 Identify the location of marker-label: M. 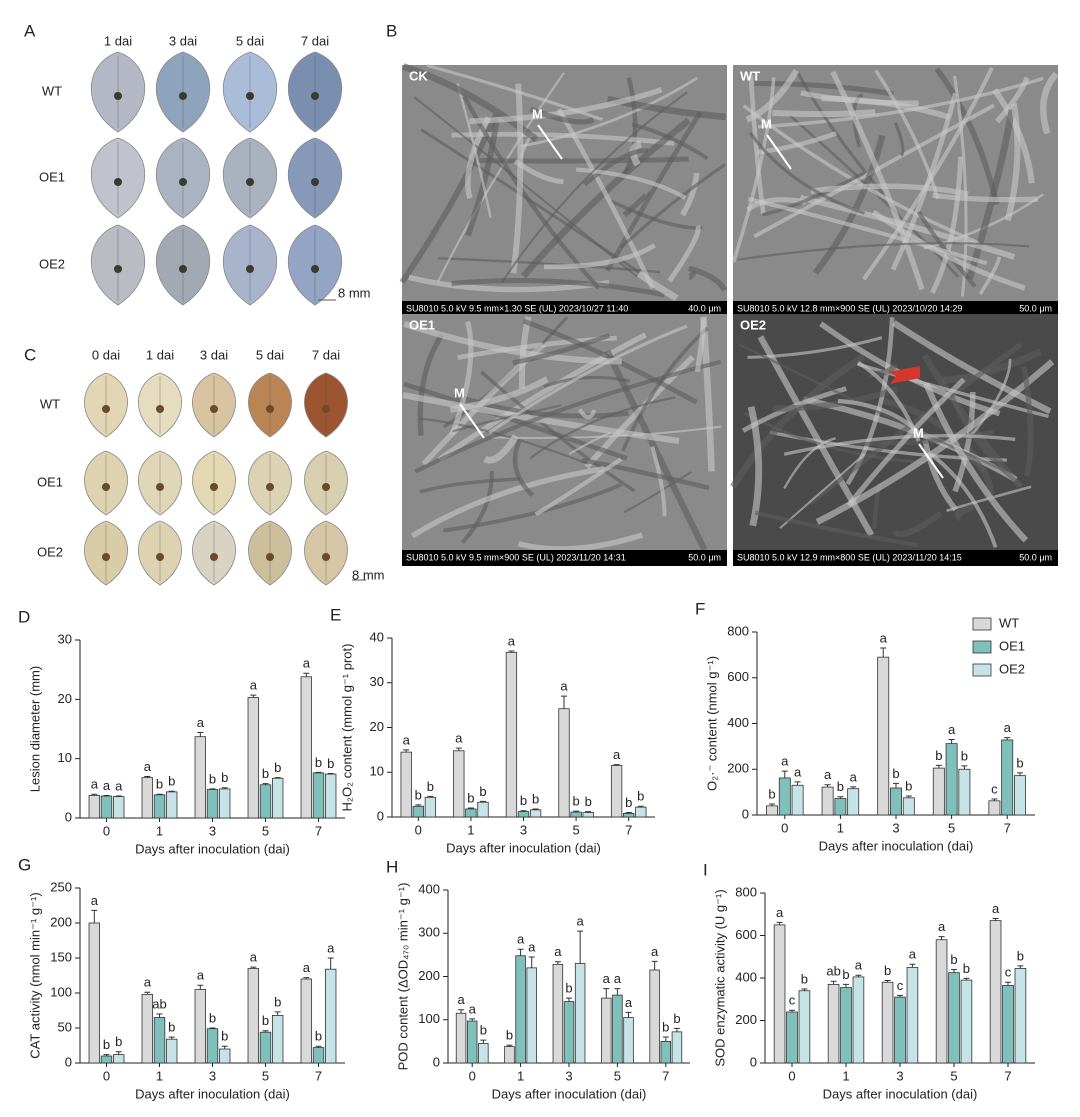
(459, 392).